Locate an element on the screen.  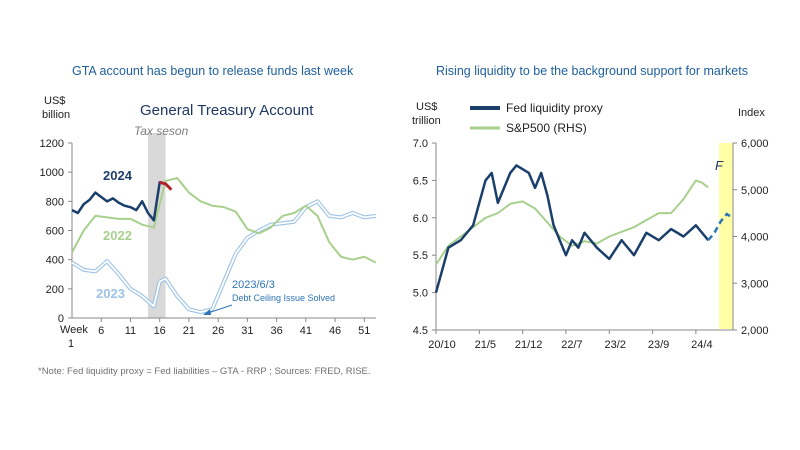
tax-season-label: Tax seson is located at coordinates (161, 131).